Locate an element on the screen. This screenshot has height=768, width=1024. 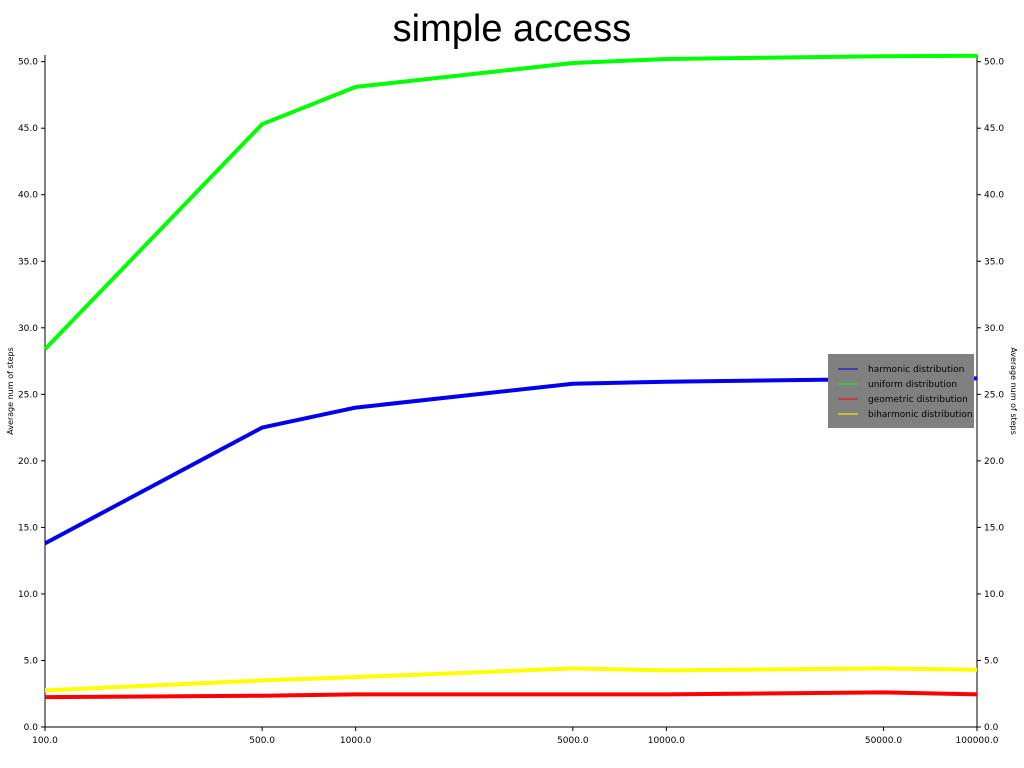
x-tick-label: 100000.0 is located at coordinates (977, 741).